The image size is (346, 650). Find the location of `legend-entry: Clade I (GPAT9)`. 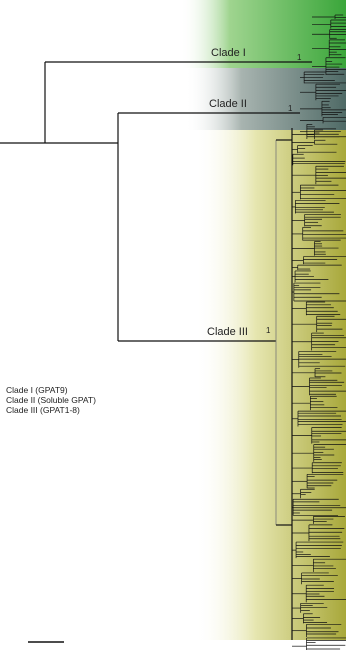

legend-entry: Clade I (GPAT9) is located at coordinates (37, 390).